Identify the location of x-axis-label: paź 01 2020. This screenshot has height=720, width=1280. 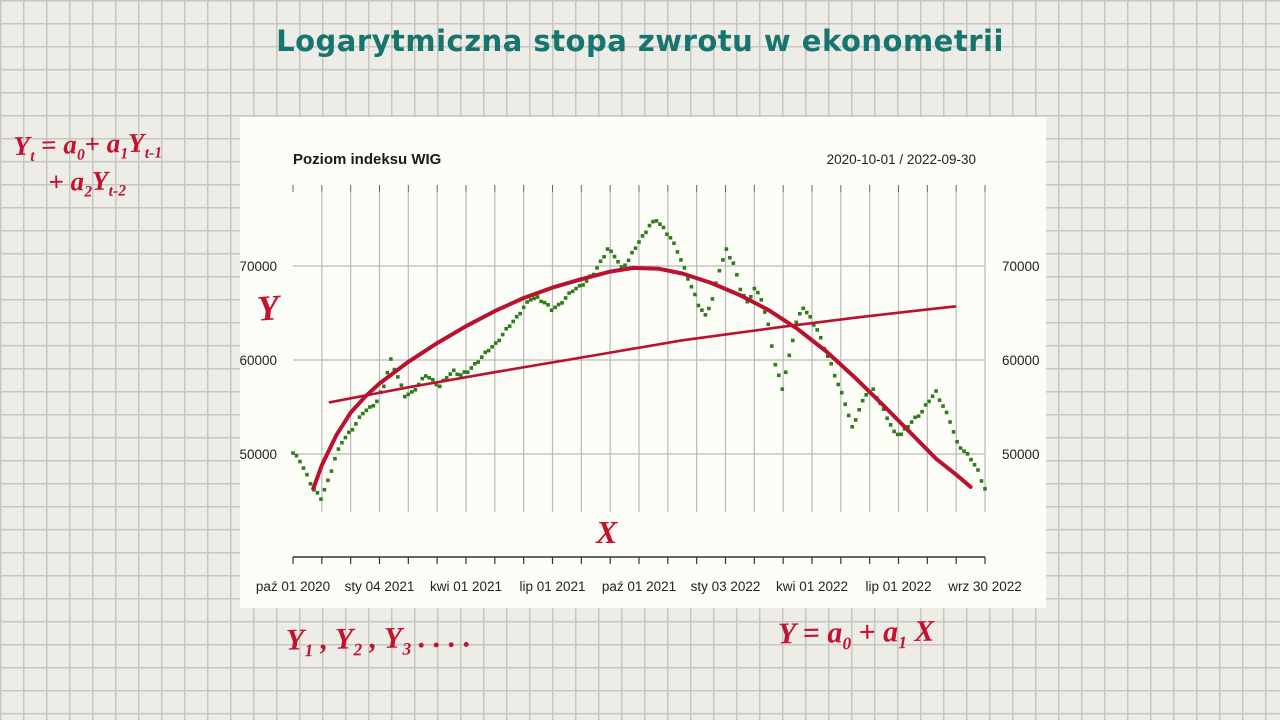
(293, 586).